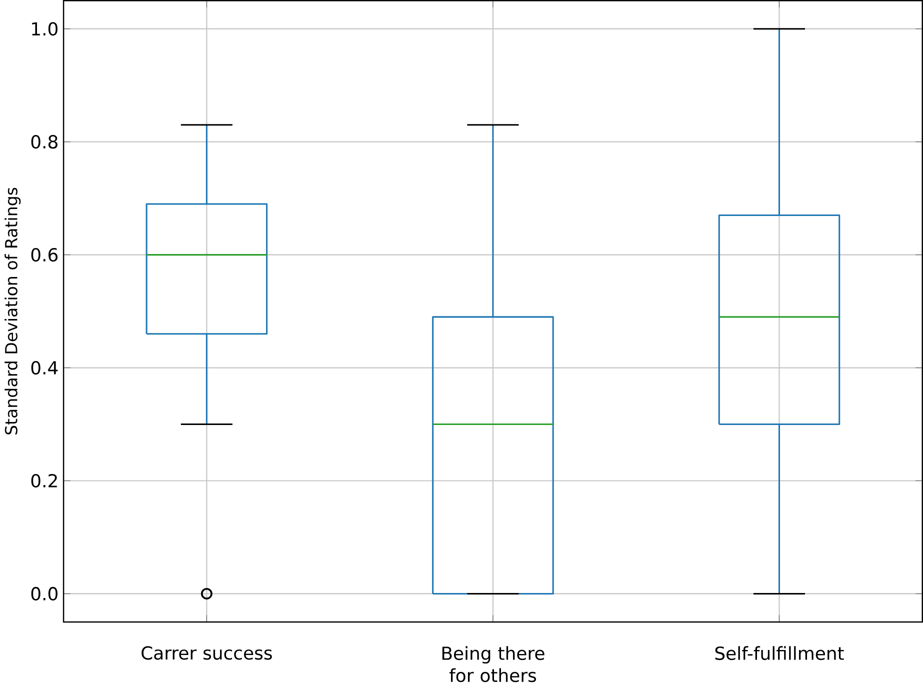 The height and width of the screenshot is (687, 923). What do you see at coordinates (207, 653) in the screenshot?
I see `x-tick-label: Carrer success` at bounding box center [207, 653].